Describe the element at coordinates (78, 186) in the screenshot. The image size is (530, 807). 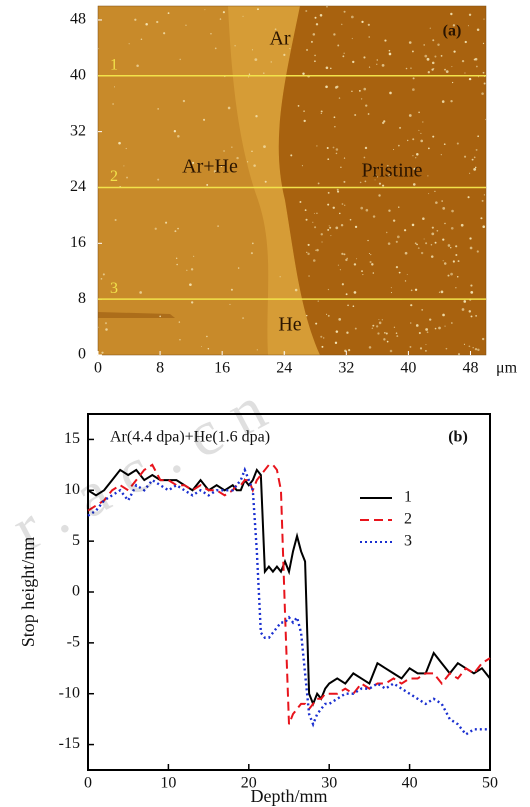
I see `y-tick-label: 24` at that location.